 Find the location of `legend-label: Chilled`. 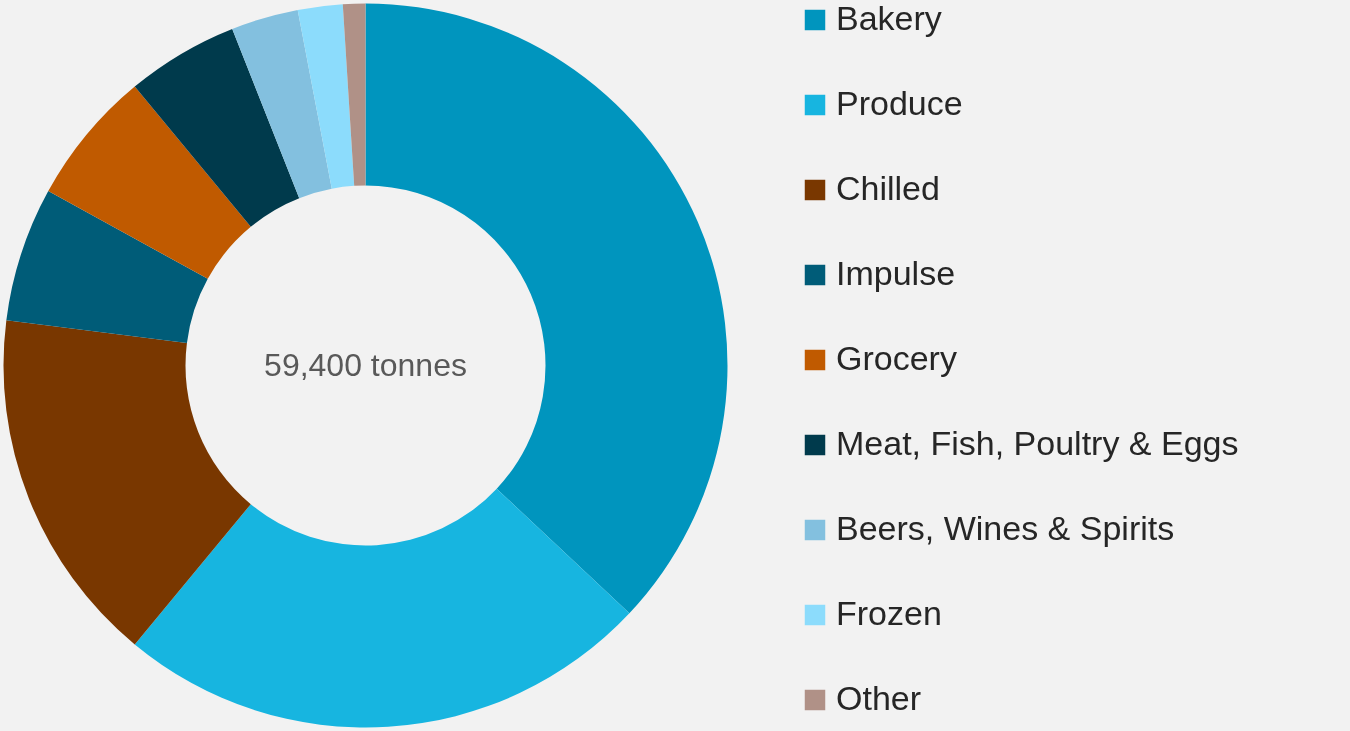

legend-label: Chilled is located at coordinates (888, 188).